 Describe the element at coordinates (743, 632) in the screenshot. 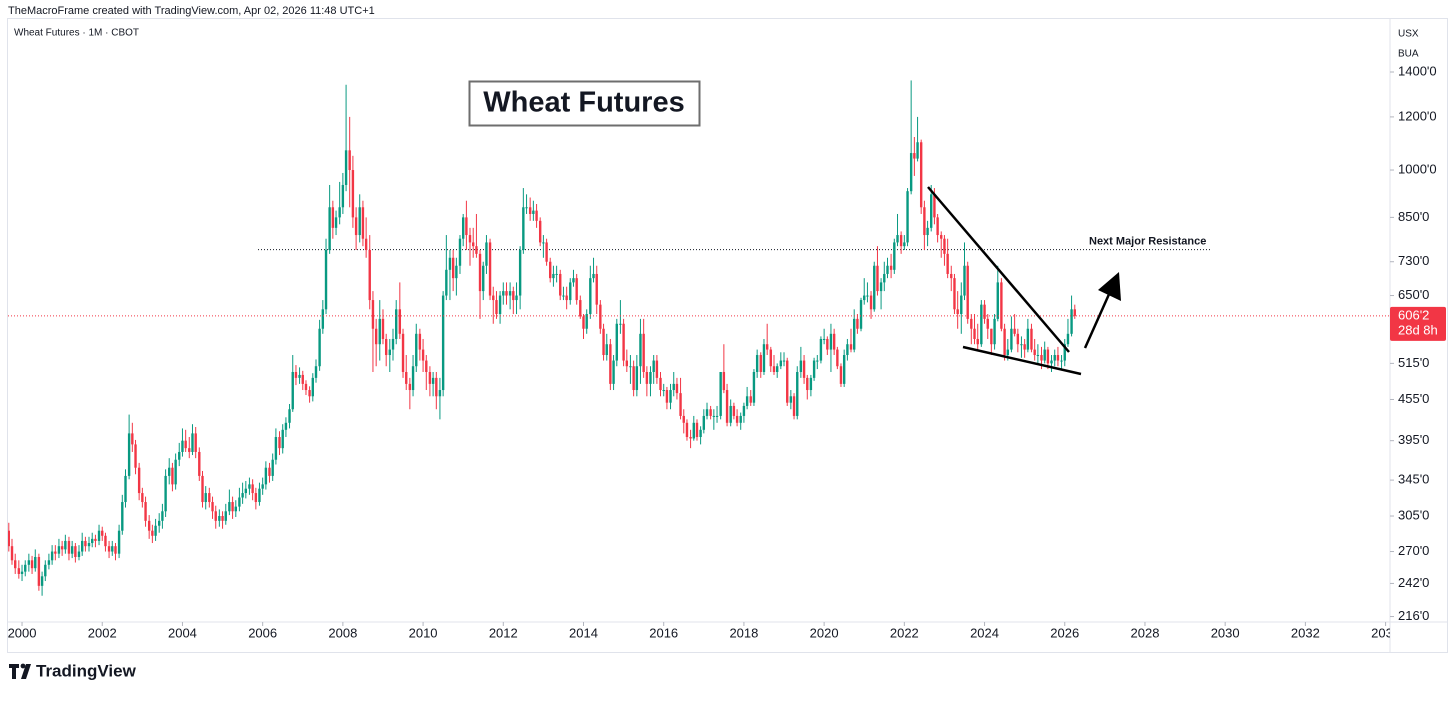

I see `x-tick-label: 2018` at that location.